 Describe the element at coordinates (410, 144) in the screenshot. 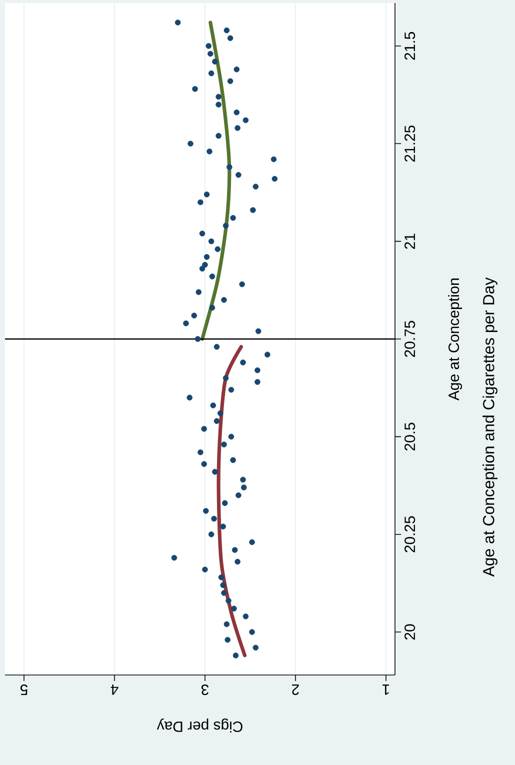

I see `y-tick-label: 21.25` at that location.